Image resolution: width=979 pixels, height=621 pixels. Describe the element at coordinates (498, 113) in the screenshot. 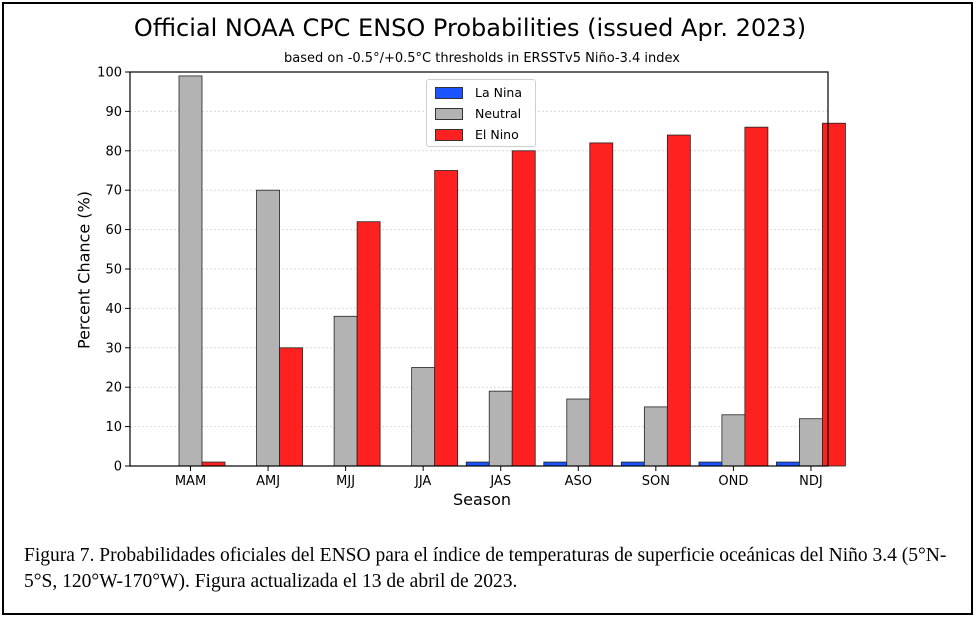

I see `legend-label-neutral: Neutral` at that location.